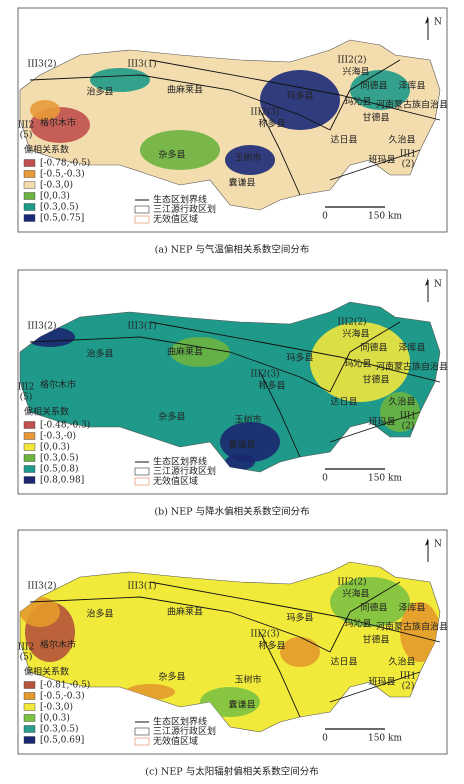 Image resolution: width=464 pixels, height=784 pixels. What do you see at coordinates (62, 741) in the screenshot?
I see `legend-label: [0.5,0.69]` at bounding box center [62, 741].